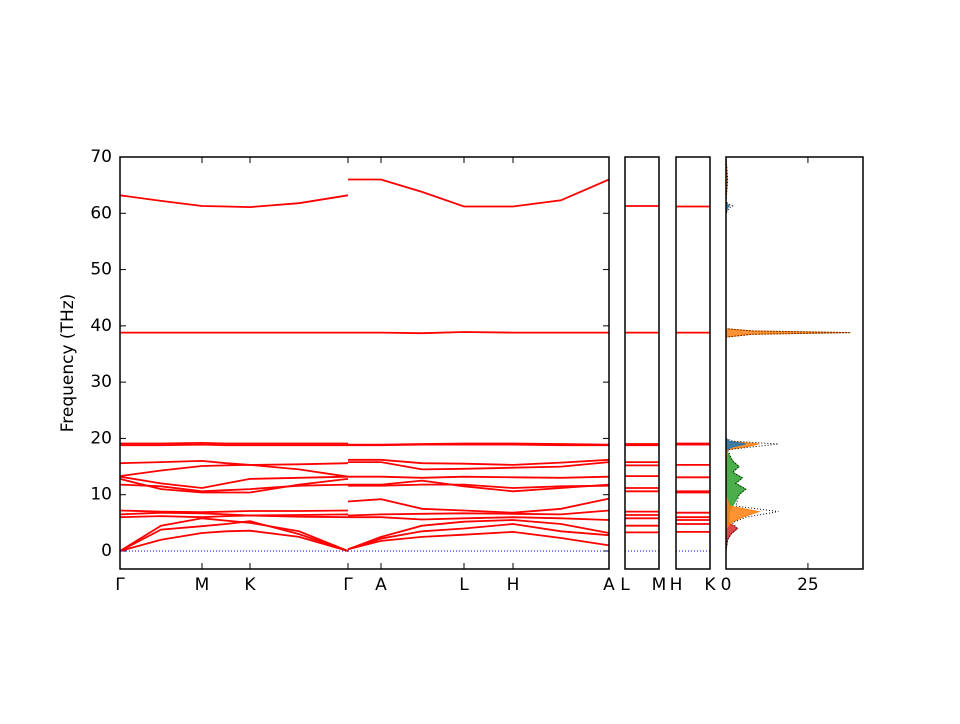 The width and height of the screenshot is (960, 724). What do you see at coordinates (101, 382) in the screenshot?
I see `y-tick-label: 30` at bounding box center [101, 382].